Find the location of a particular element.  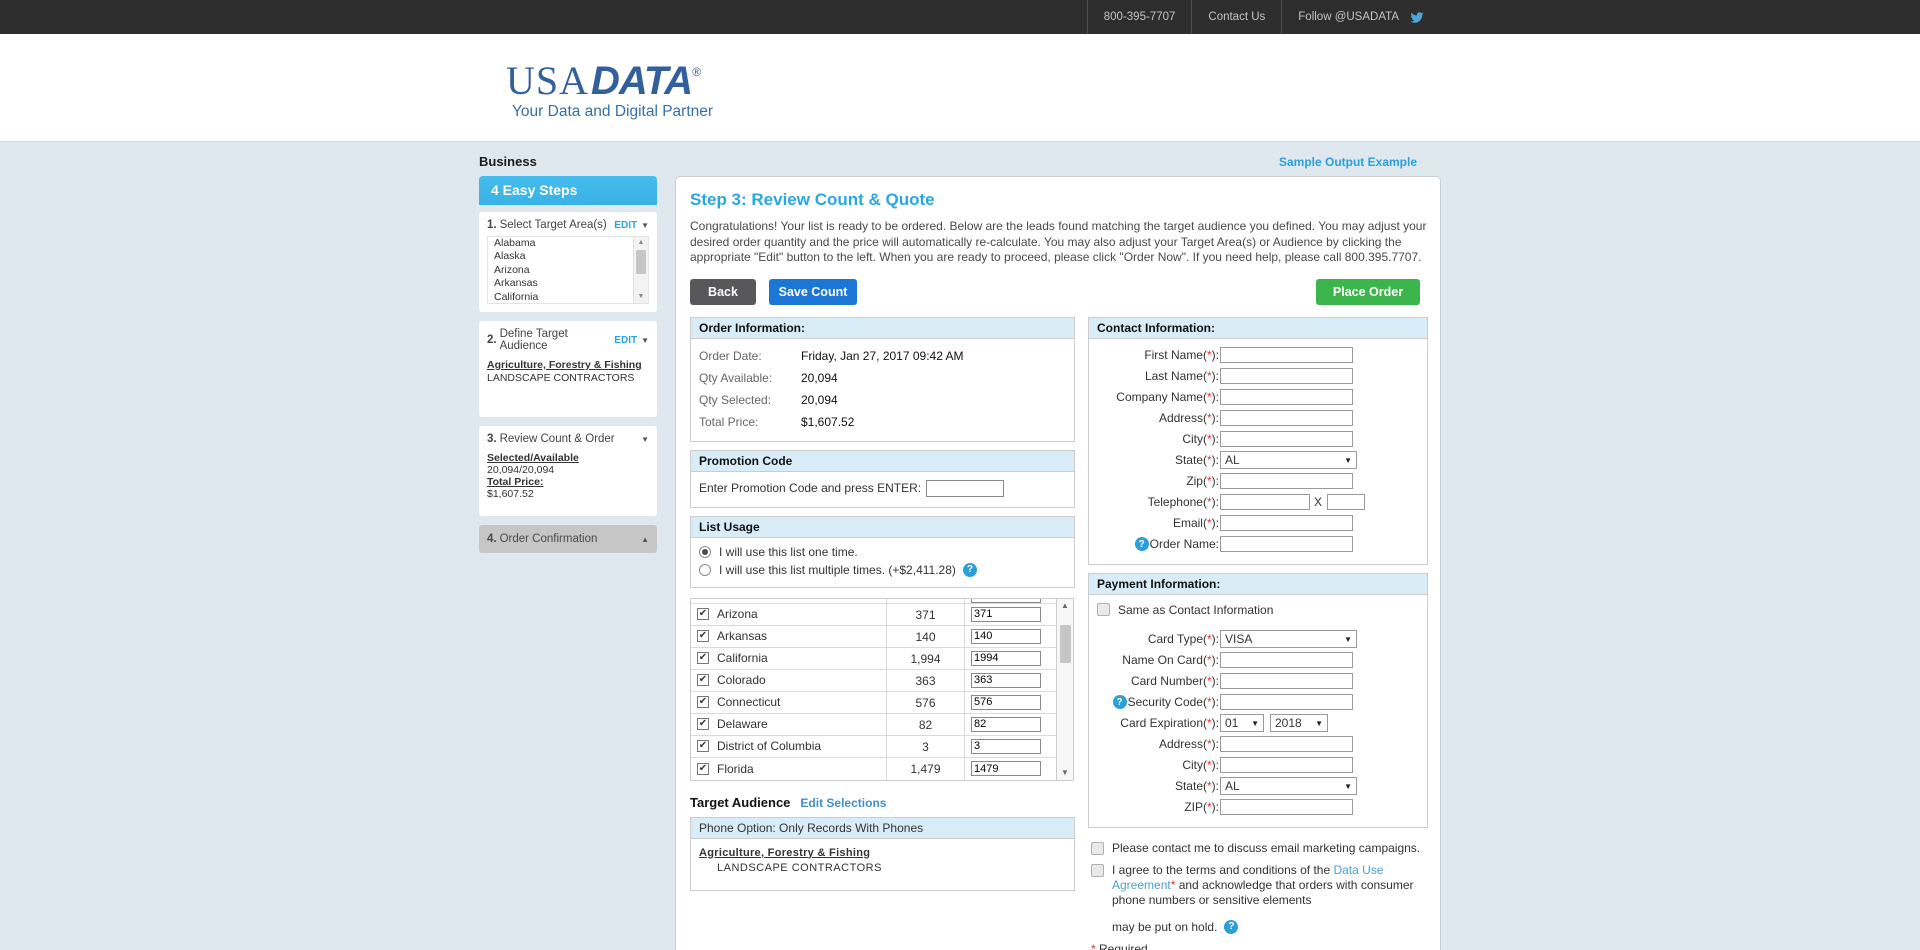

qty-cell is located at coordinates (1019, 746).